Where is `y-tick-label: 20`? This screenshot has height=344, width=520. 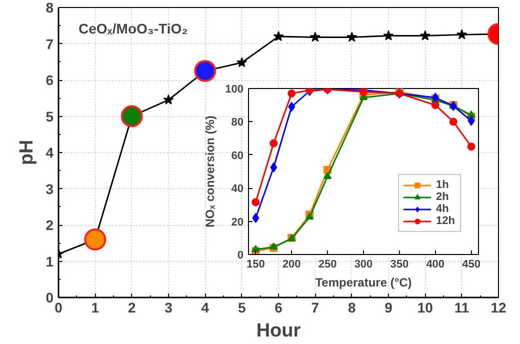
y-tick-label: 20 is located at coordinates (237, 222).